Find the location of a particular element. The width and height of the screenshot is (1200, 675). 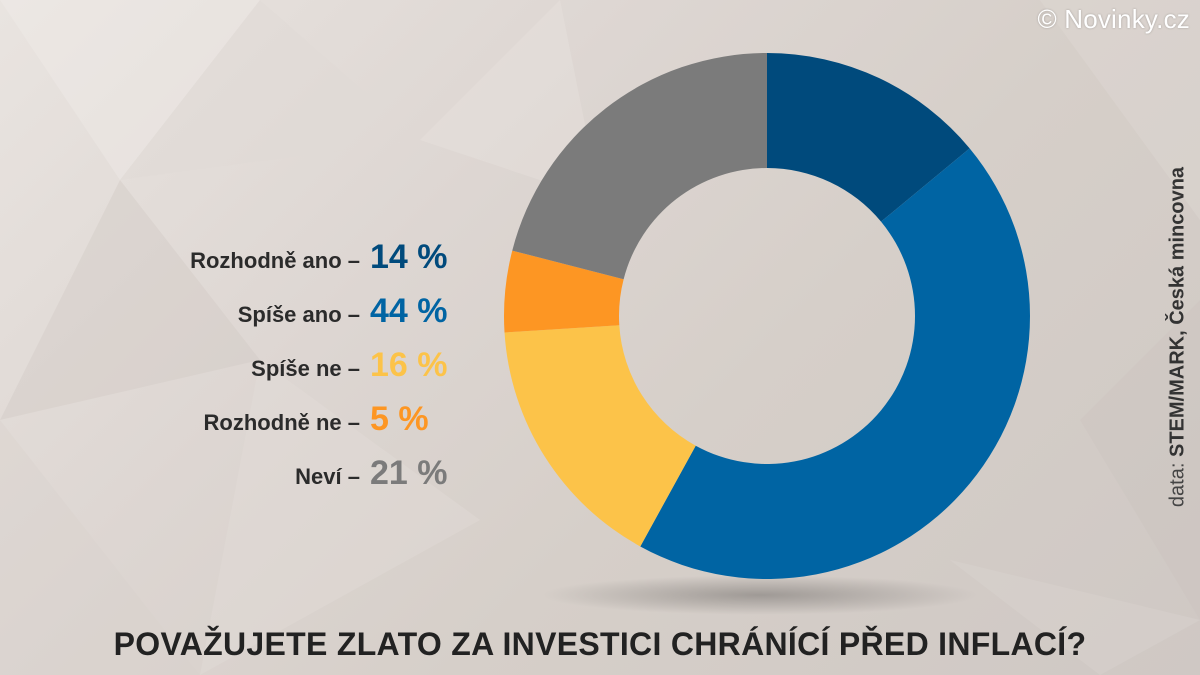

source-prefix: data: is located at coordinates (1177, 485).